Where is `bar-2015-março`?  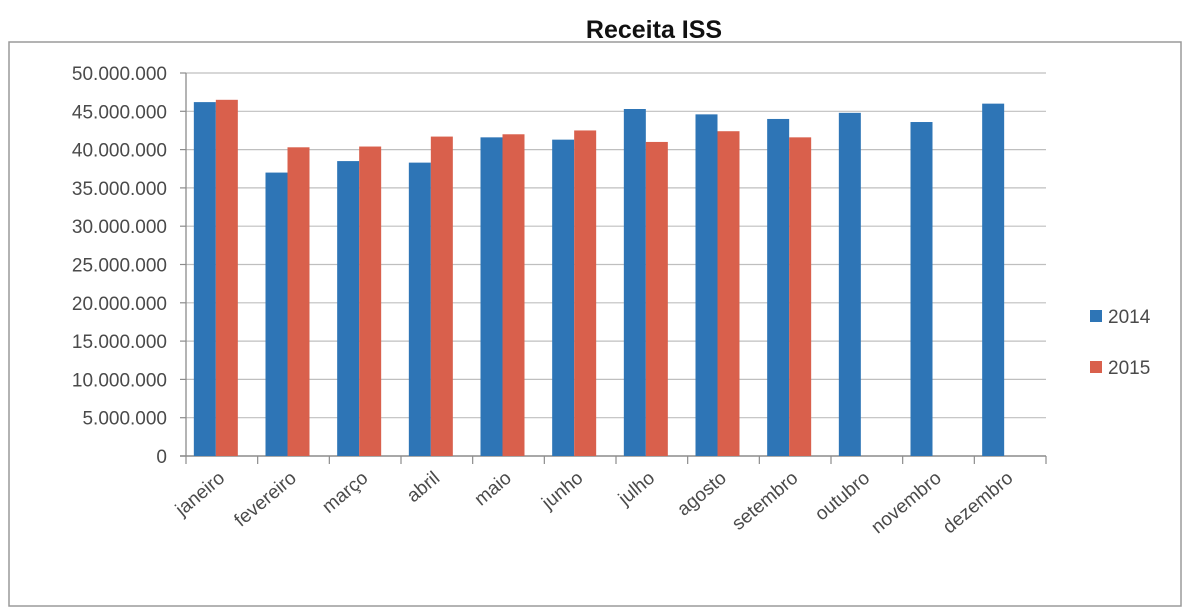
bar-2015-março is located at coordinates (370, 301).